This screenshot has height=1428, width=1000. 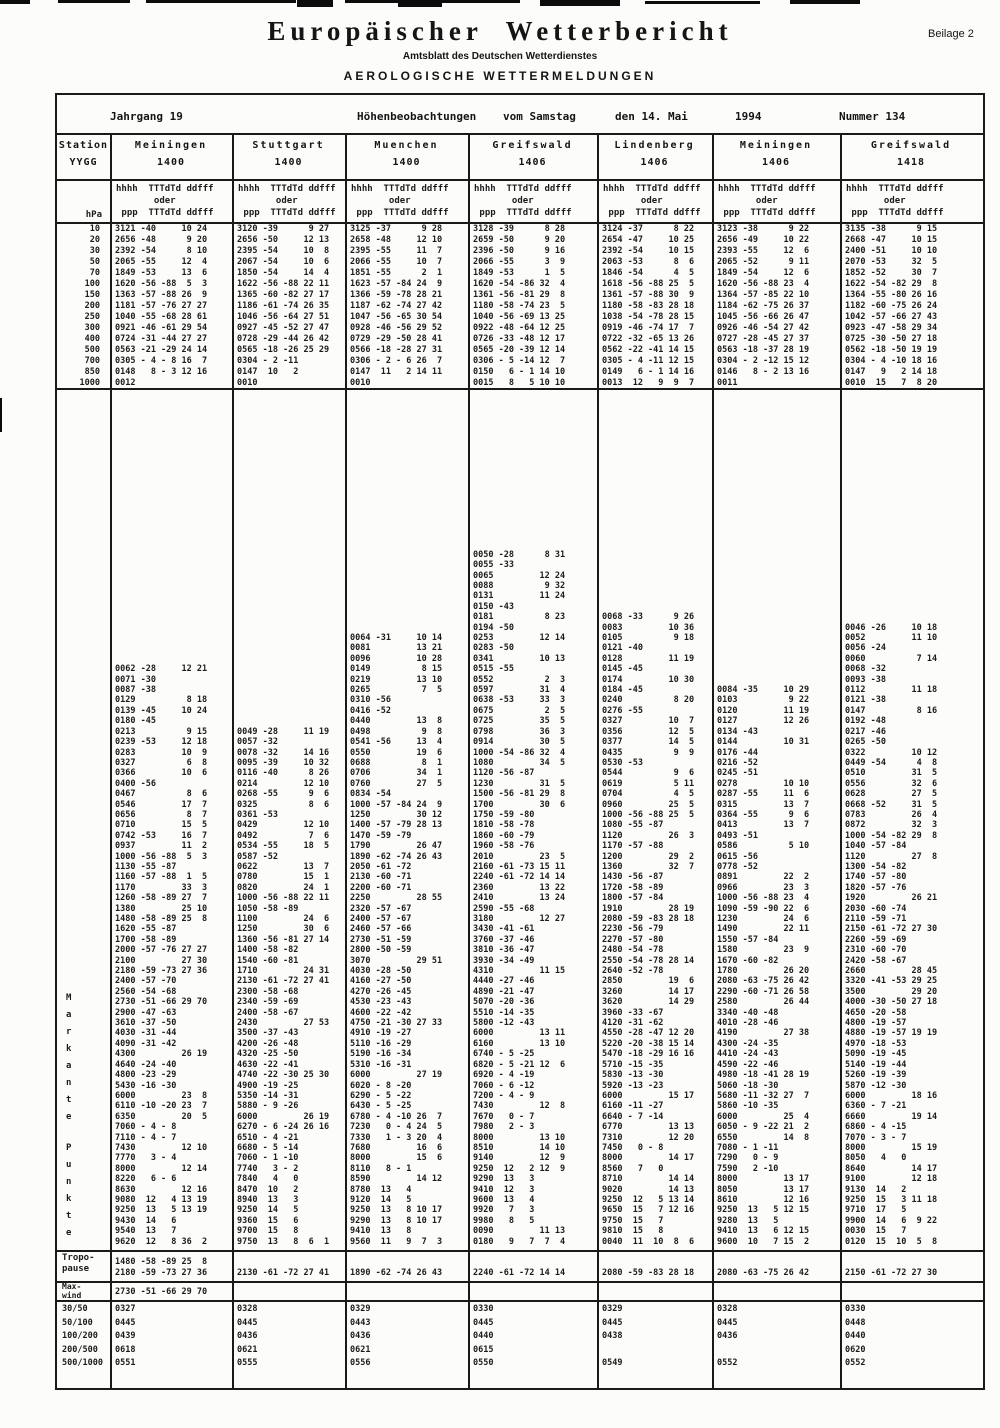 What do you see at coordinates (146, 116) in the screenshot?
I see `volume-label: Jahrgang 19` at bounding box center [146, 116].